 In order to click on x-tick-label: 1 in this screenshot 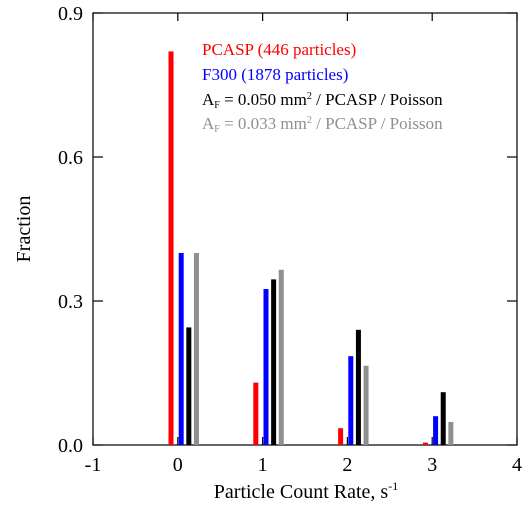, I will do `click(263, 465)`.